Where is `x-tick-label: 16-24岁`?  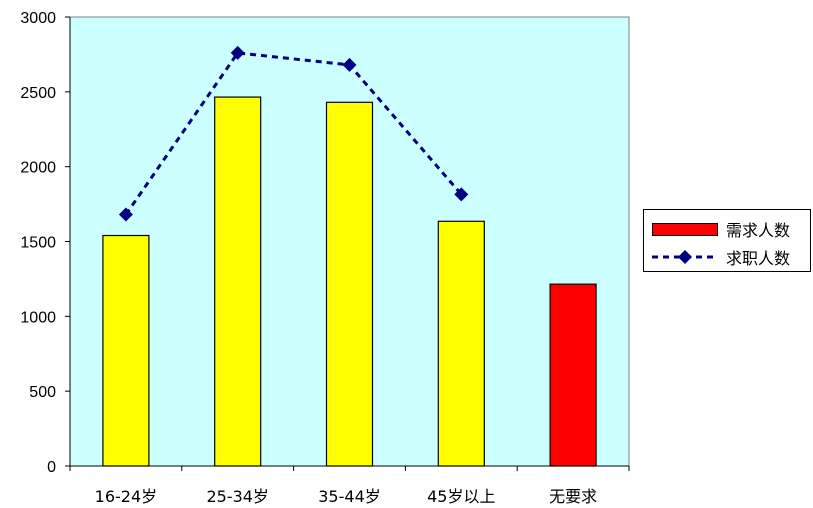
x-tick-label: 16-24岁 is located at coordinates (126, 496).